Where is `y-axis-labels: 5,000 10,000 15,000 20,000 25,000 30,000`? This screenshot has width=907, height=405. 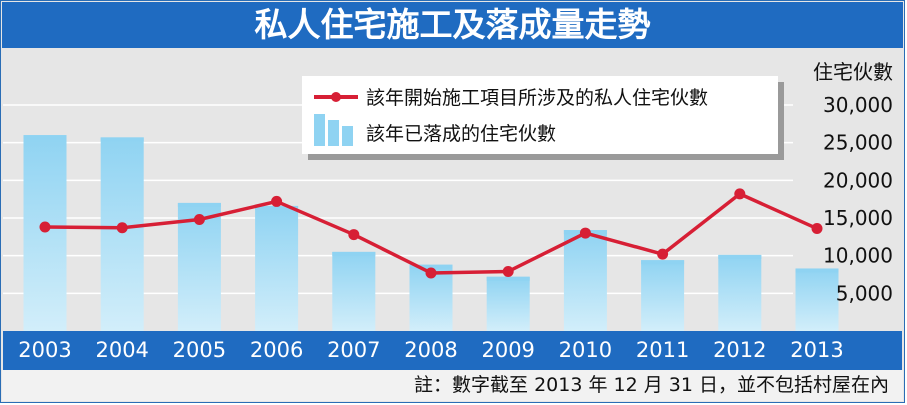
y-axis-labels: 5,000 10,000 15,000 20,000 25,000 30,000 is located at coordinates (858, 199).